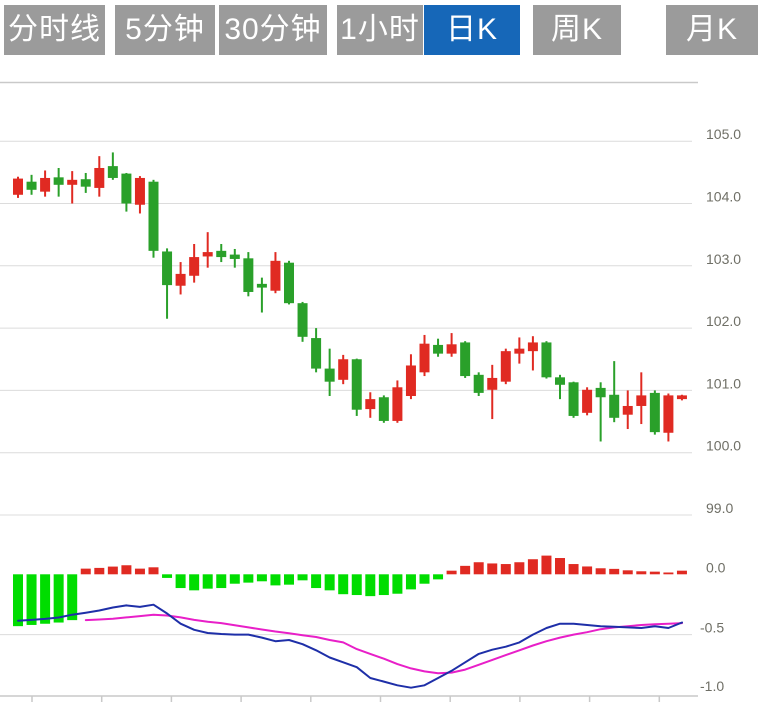  I want to click on price-axis-label: 105.0, so click(723, 134).